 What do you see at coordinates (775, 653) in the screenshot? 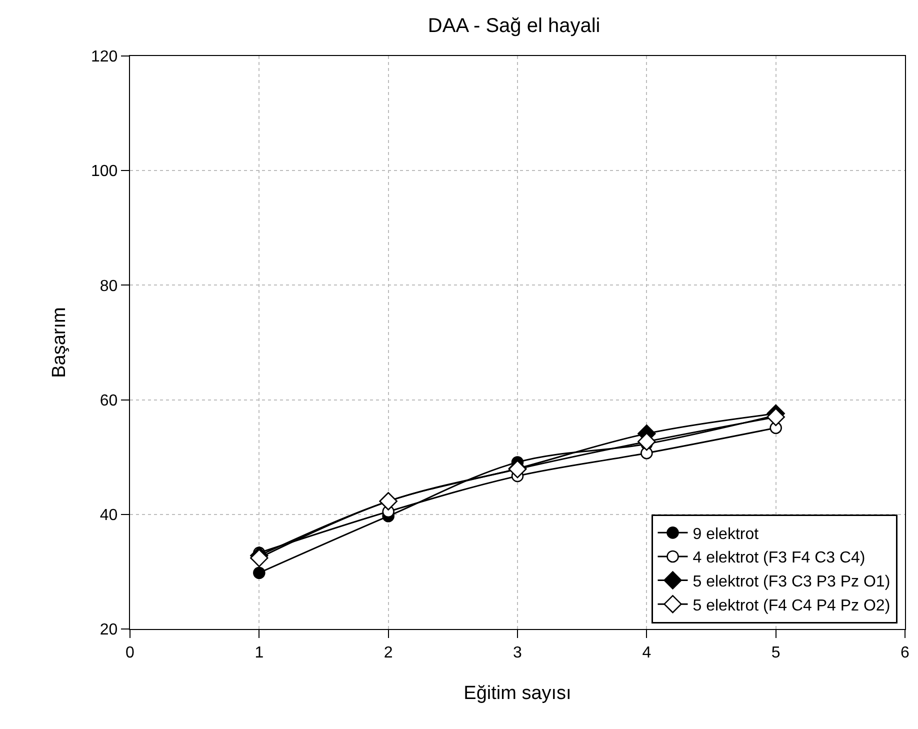
I see `x-tick-label: 5` at bounding box center [775, 653].